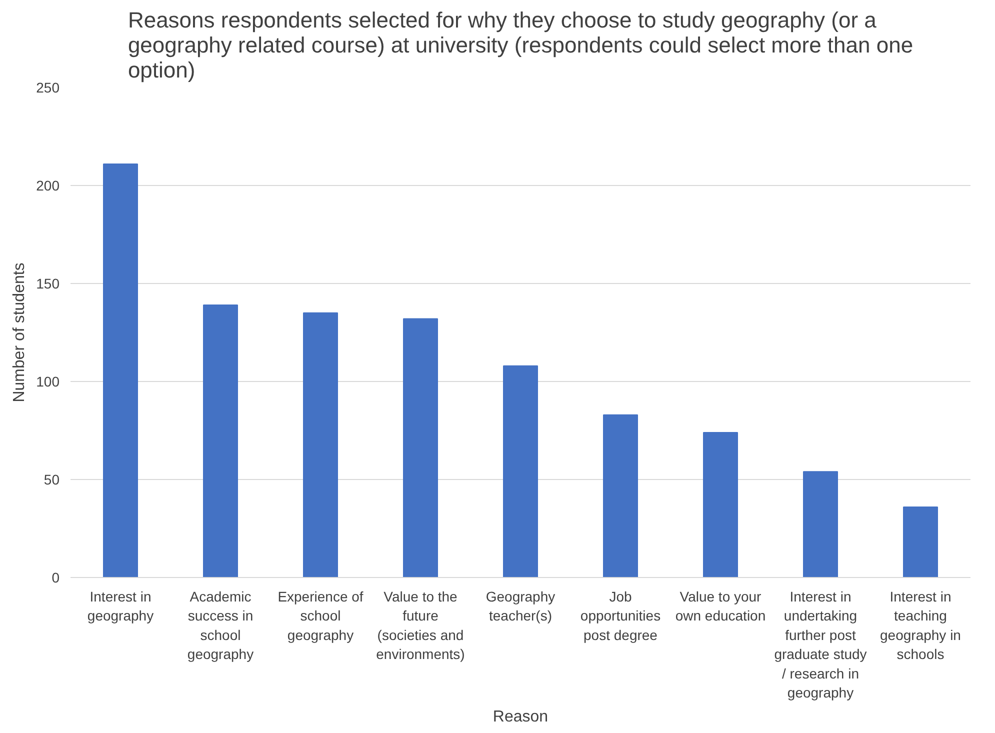 This screenshot has height=733, width=995. I want to click on chart-title: Reasons respondents selected for why they choose to study geography (or a geography related course) at university (respondents could select more than one option), so click(521, 45).